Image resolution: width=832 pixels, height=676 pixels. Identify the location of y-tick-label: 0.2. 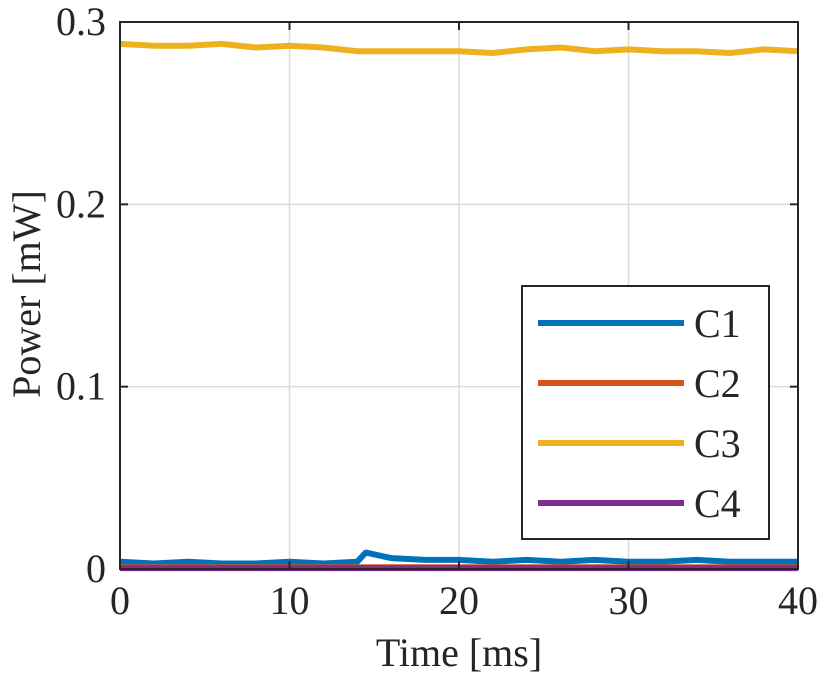
(81, 203).